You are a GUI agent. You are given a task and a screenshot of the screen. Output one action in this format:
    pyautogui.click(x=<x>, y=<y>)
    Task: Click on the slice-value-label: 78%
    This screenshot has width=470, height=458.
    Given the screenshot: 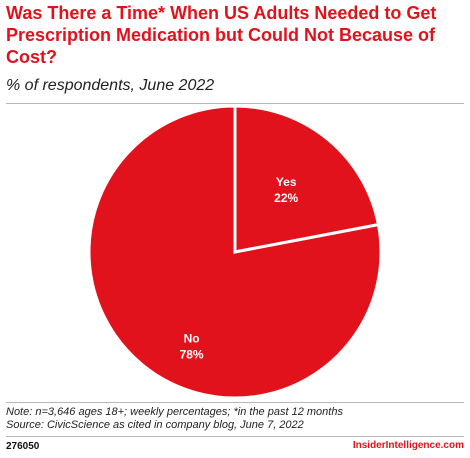 What is the action you would take?
    pyautogui.click(x=192, y=354)
    